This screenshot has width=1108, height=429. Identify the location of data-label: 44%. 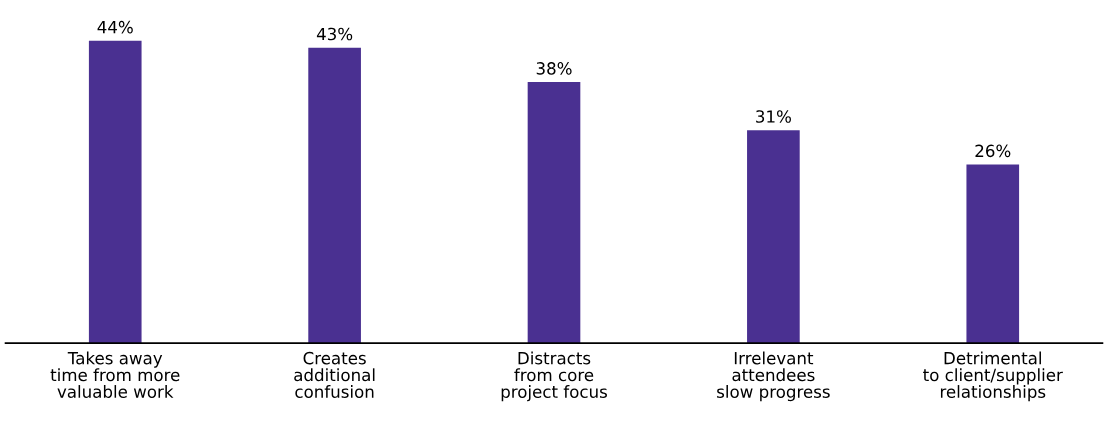
(115, 27).